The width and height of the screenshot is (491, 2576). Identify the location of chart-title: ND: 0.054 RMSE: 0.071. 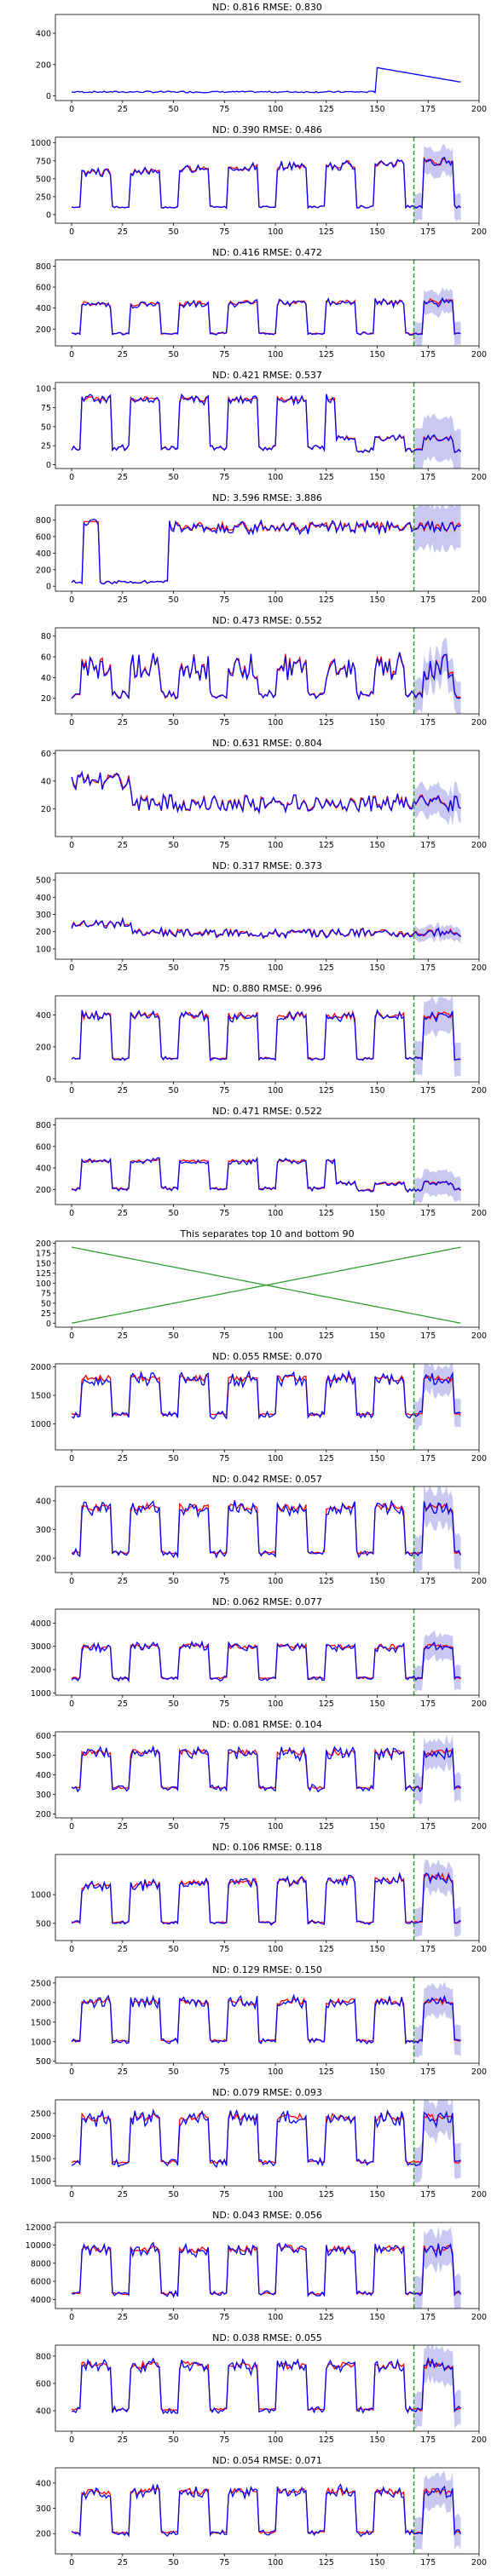
(267, 2460).